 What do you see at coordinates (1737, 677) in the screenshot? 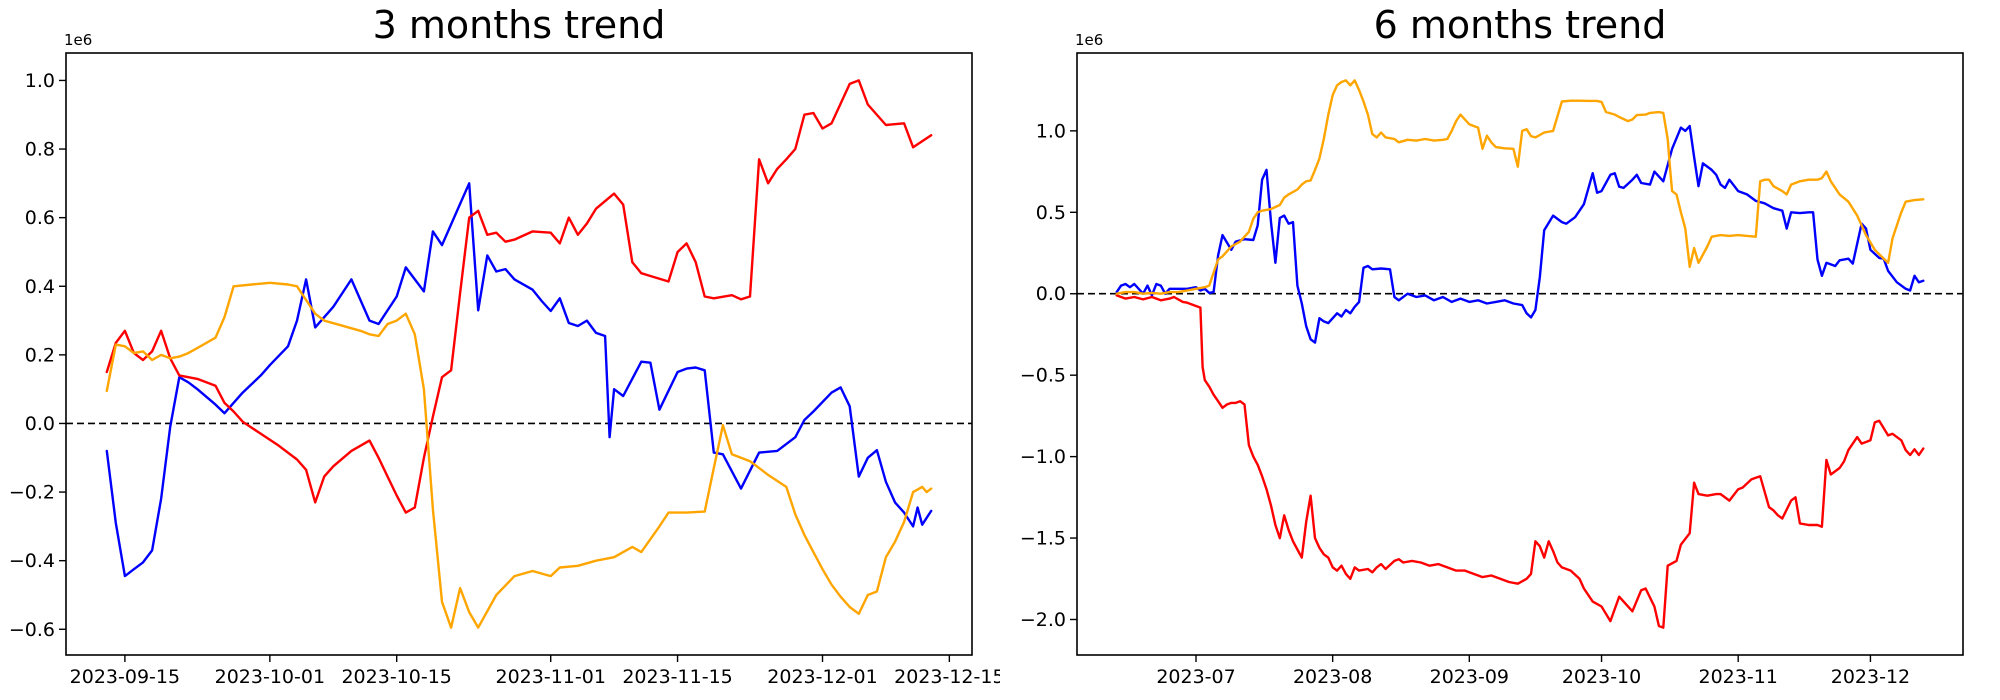
I see `x-tick-label: 2023-11` at bounding box center [1737, 677].